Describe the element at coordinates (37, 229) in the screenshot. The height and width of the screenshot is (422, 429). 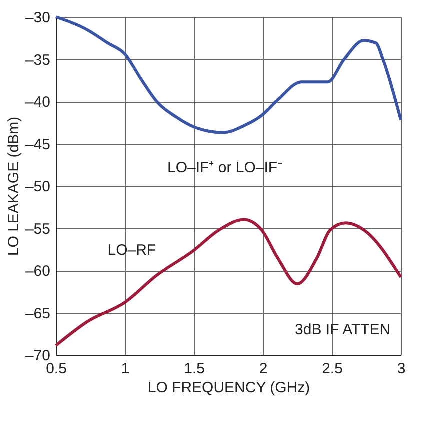
I see `y-tick-label: –55` at that location.